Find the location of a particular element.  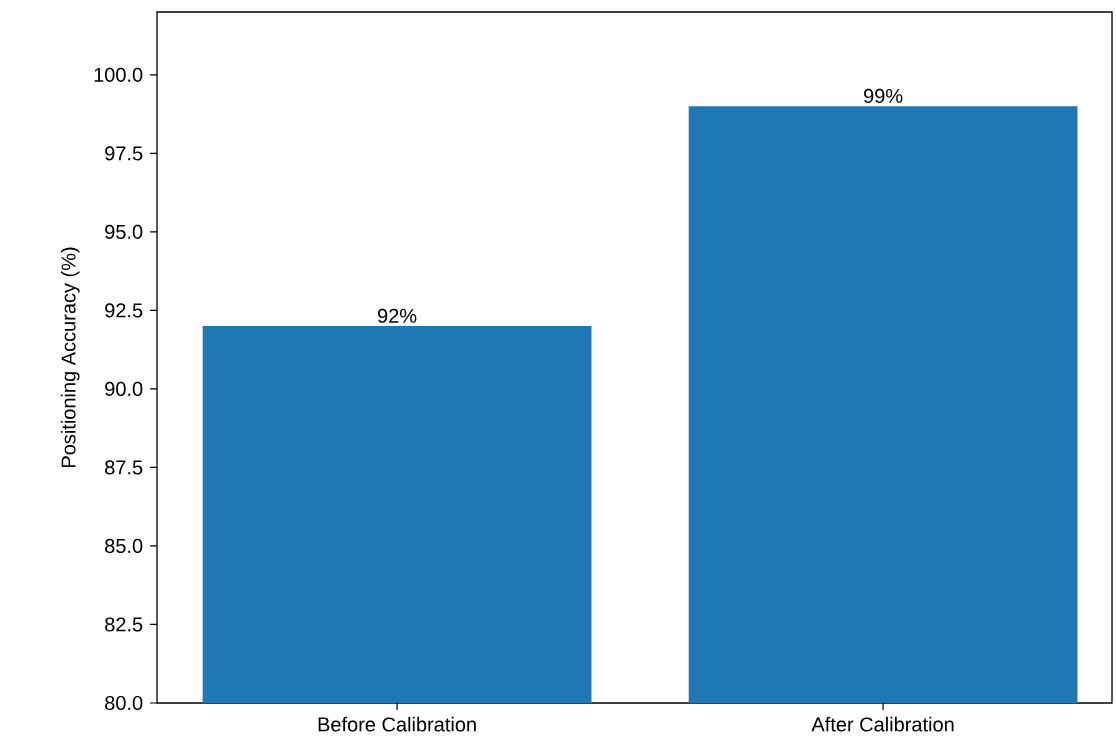

y-tick-label: 82.5 is located at coordinates (124, 624).